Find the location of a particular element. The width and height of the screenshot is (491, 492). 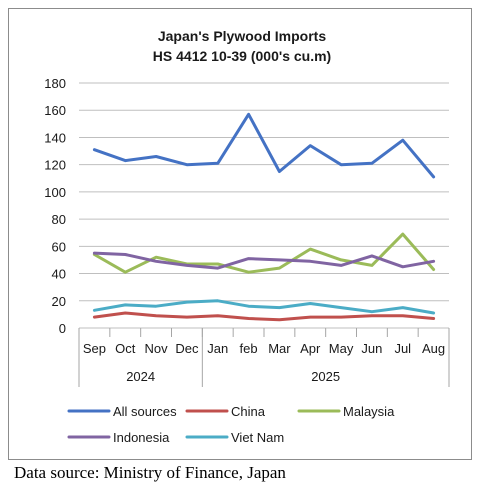

y-tick-label: 140 is located at coordinates (55, 137).